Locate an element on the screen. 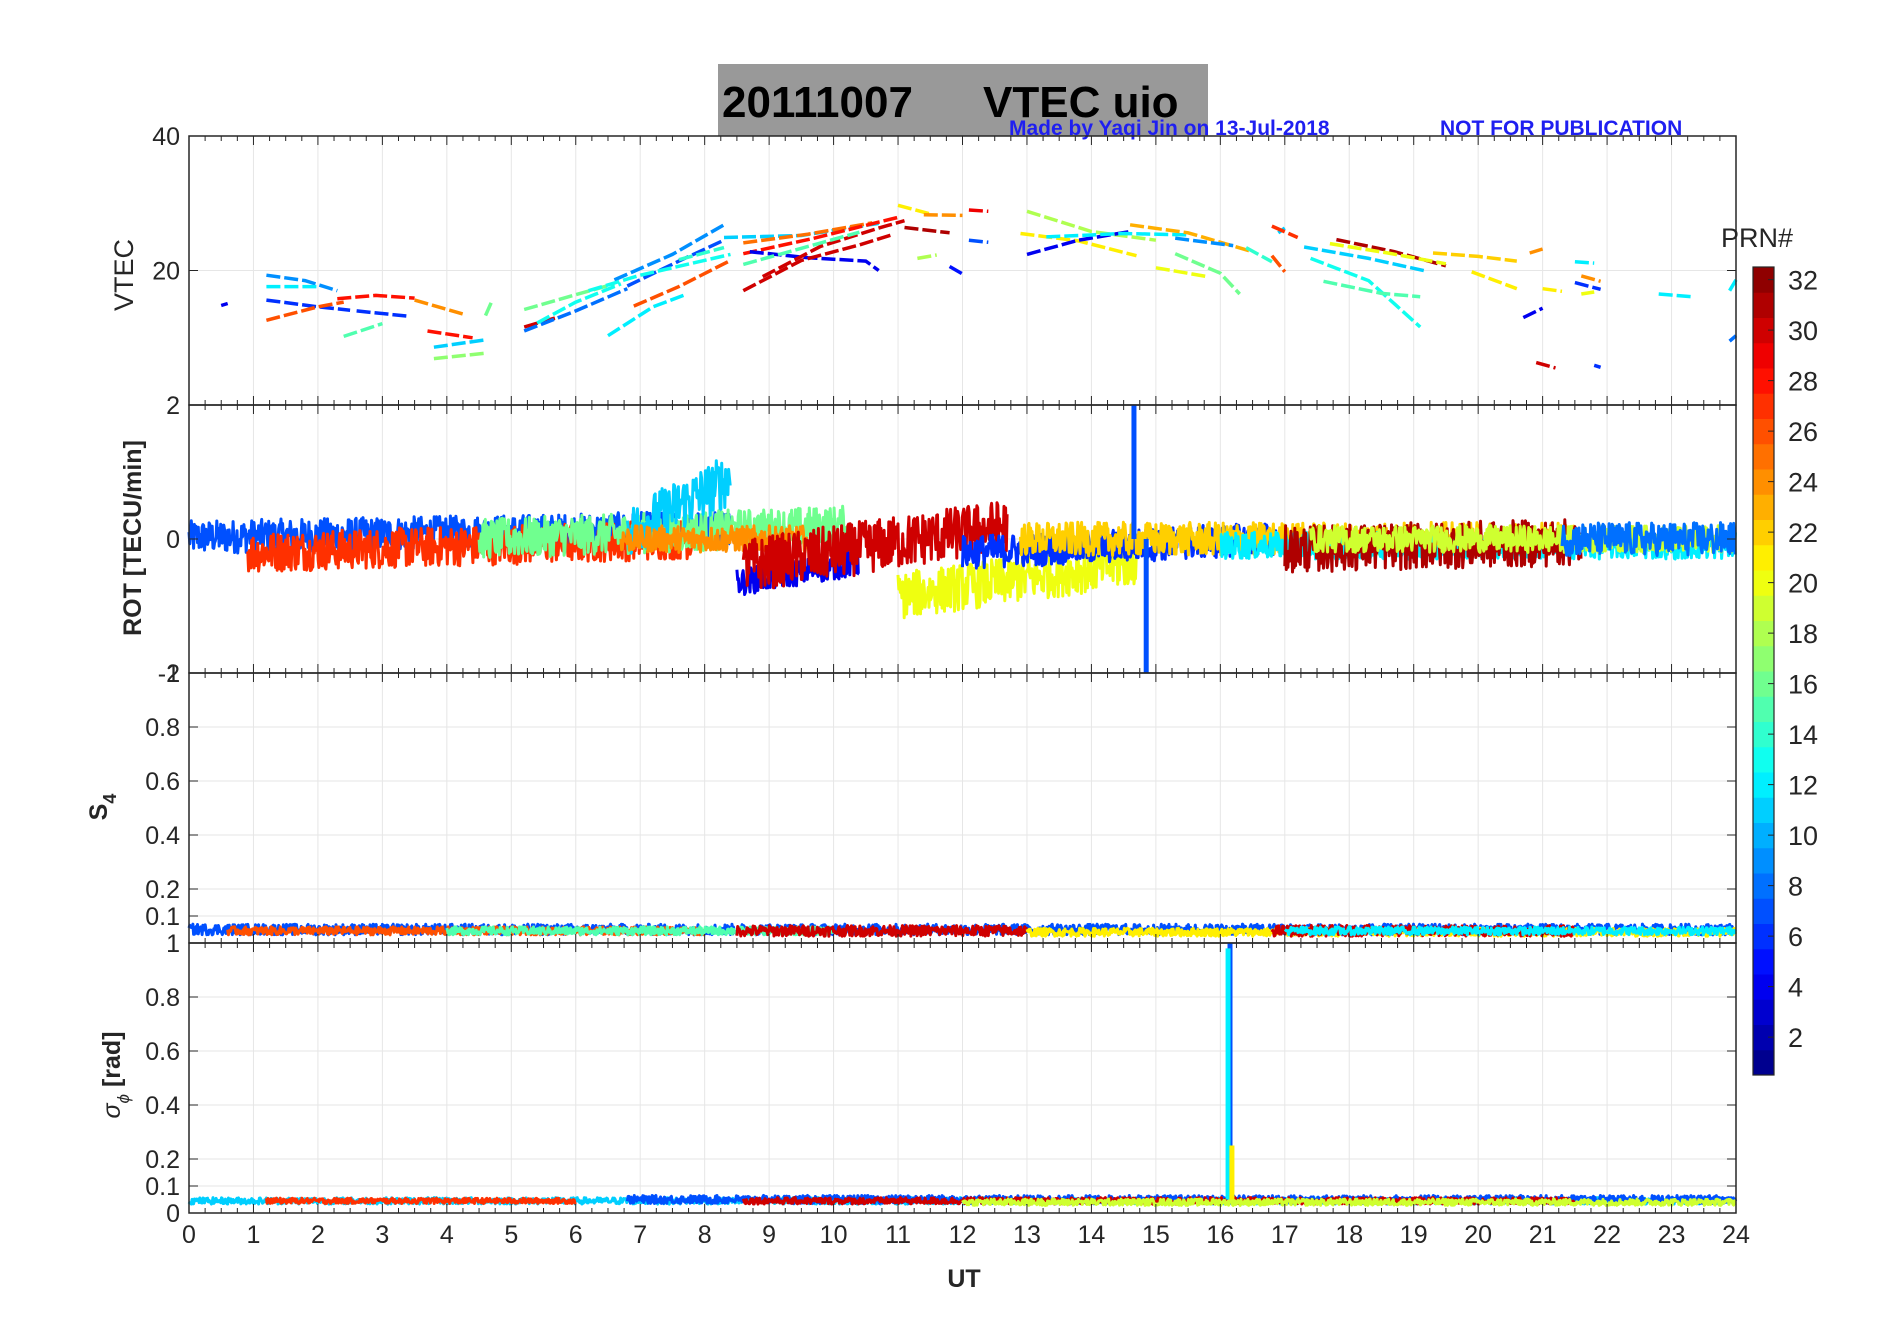 This screenshot has width=1902, height=1330. colorbar-tick-label: 28 is located at coordinates (1803, 382).